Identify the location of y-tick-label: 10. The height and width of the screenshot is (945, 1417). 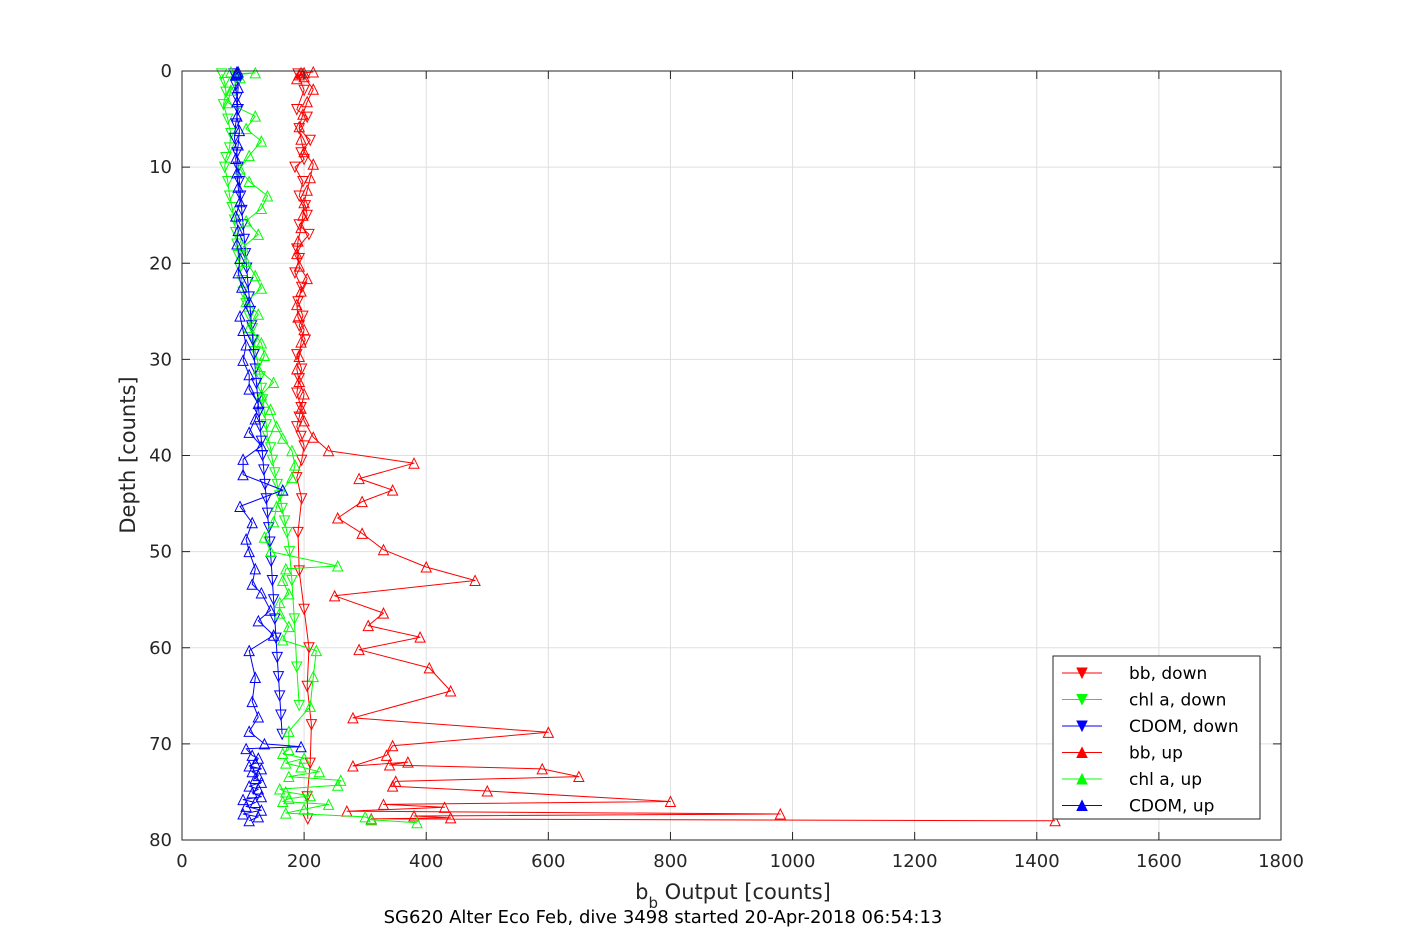
(160, 167).